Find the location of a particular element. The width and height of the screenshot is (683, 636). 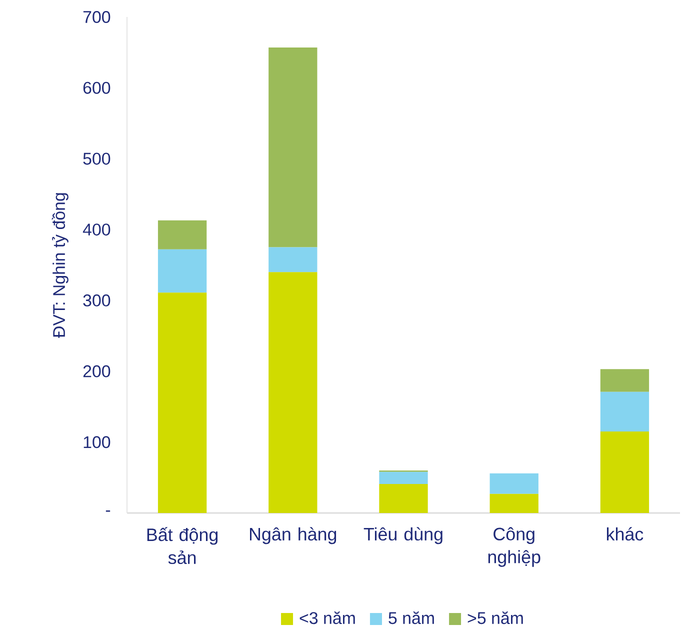

y-tick-label: 200 is located at coordinates (96, 371).